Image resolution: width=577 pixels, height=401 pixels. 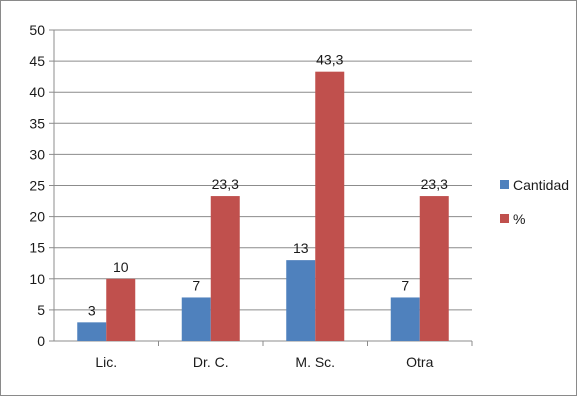 What do you see at coordinates (37, 217) in the screenshot?
I see `y-tick-label: 20` at bounding box center [37, 217].